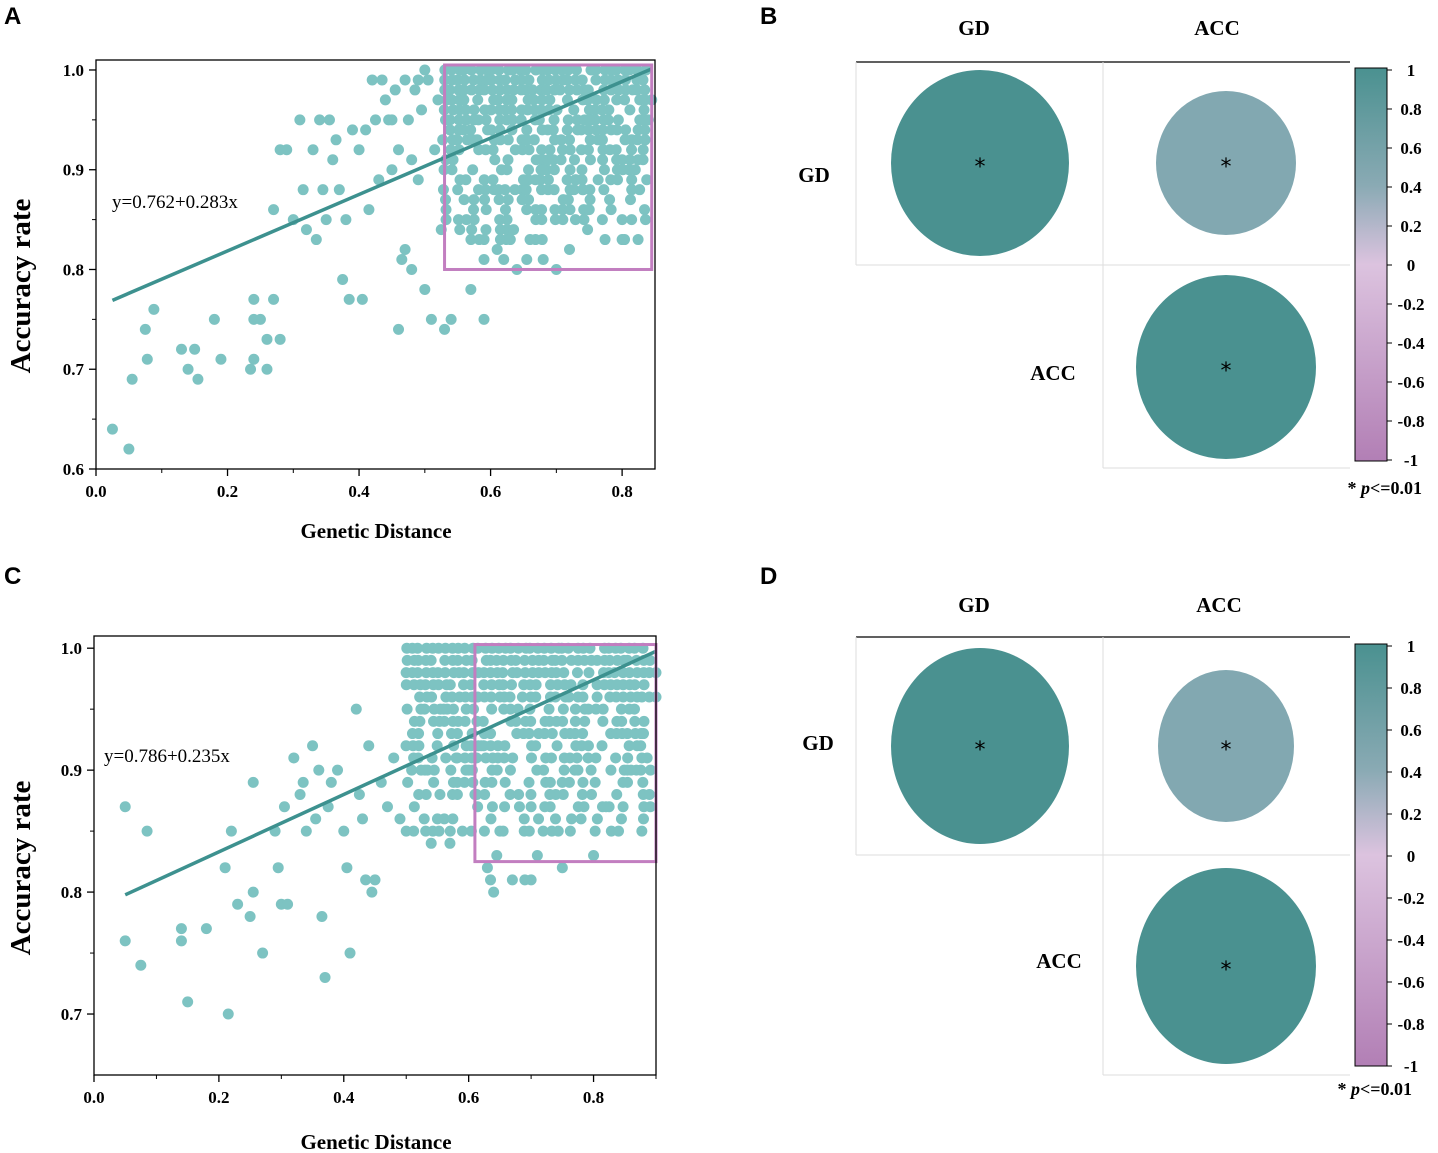 The image size is (1438, 1153). Describe the element at coordinates (227, 491) in the screenshot. I see `x-tick-label: 0.2` at that location.